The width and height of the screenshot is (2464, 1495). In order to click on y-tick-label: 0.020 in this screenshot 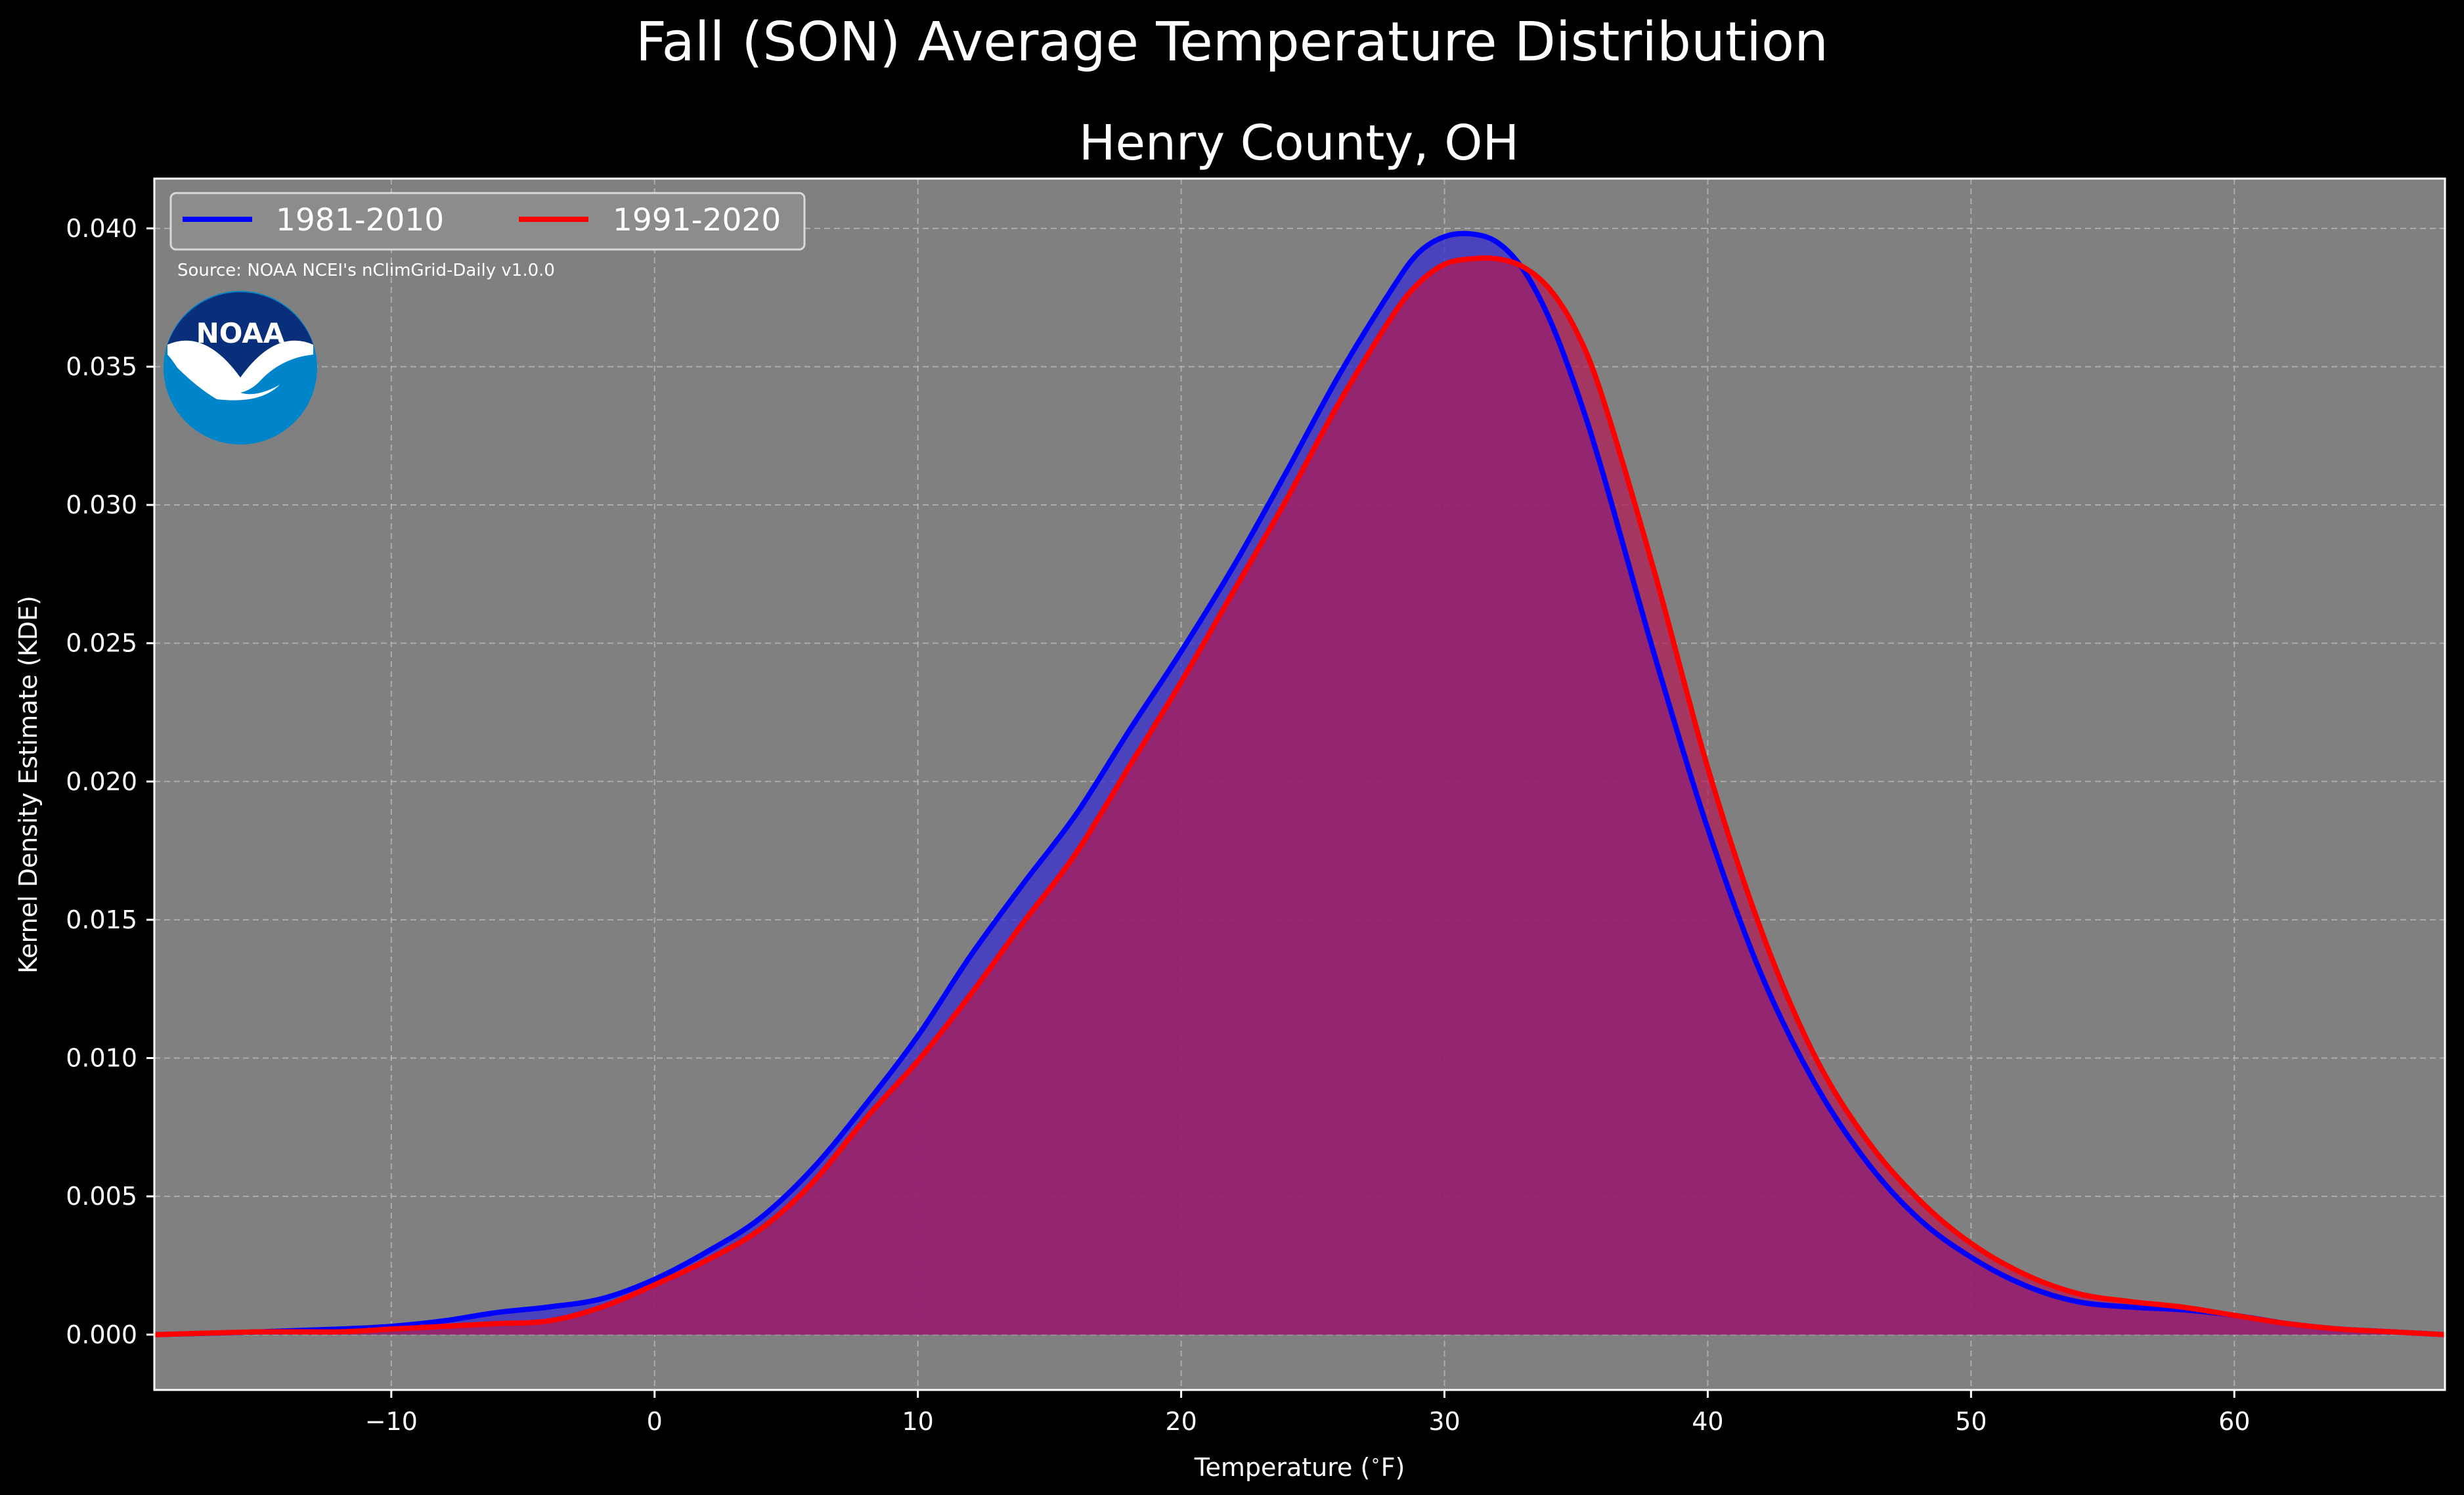, I will do `click(101, 781)`.